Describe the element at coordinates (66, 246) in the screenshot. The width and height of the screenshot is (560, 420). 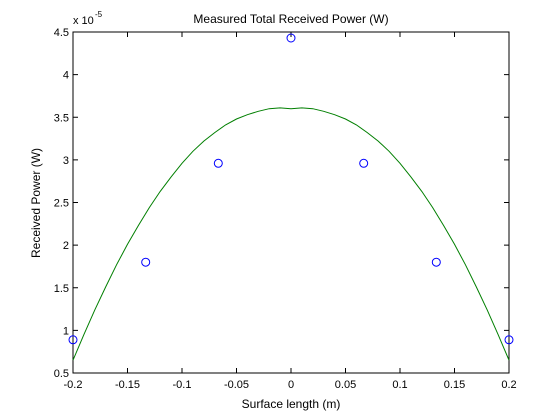
I see `y-tick-label: 2` at that location.